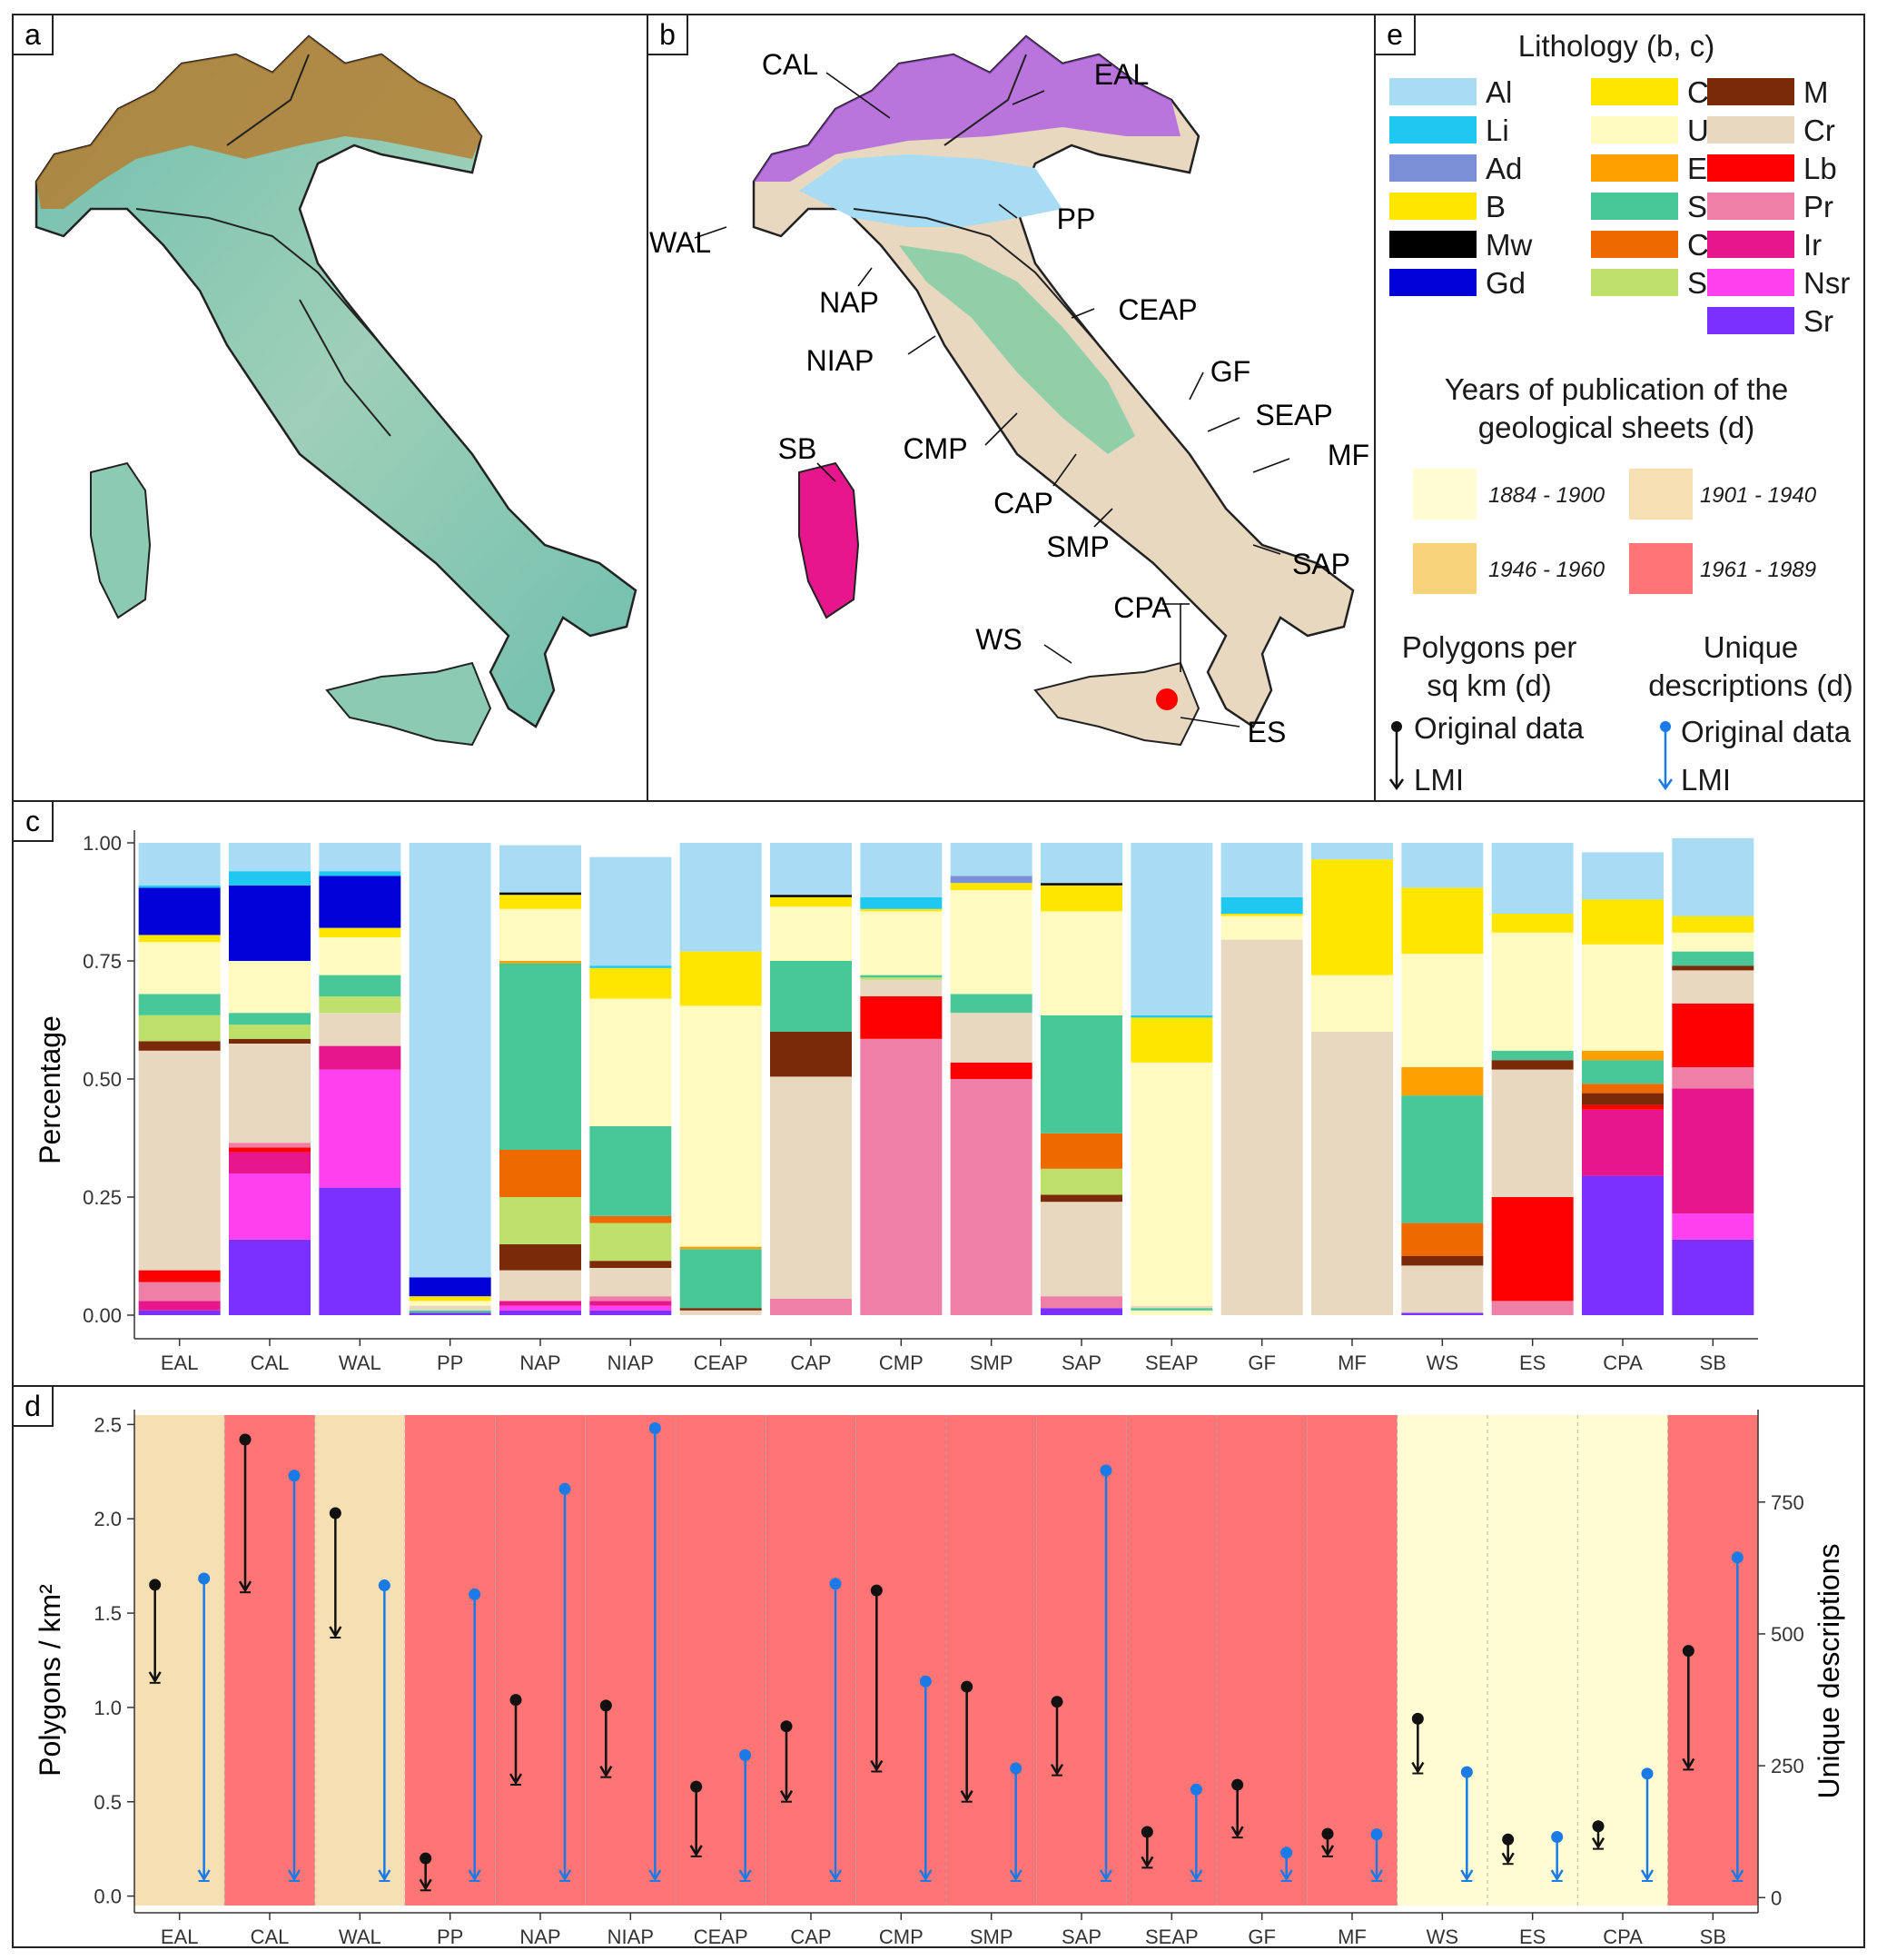 This screenshot has height=1960, width=1877. What do you see at coordinates (1751, 206) in the screenshot?
I see `legend-swatch-pr` at bounding box center [1751, 206].